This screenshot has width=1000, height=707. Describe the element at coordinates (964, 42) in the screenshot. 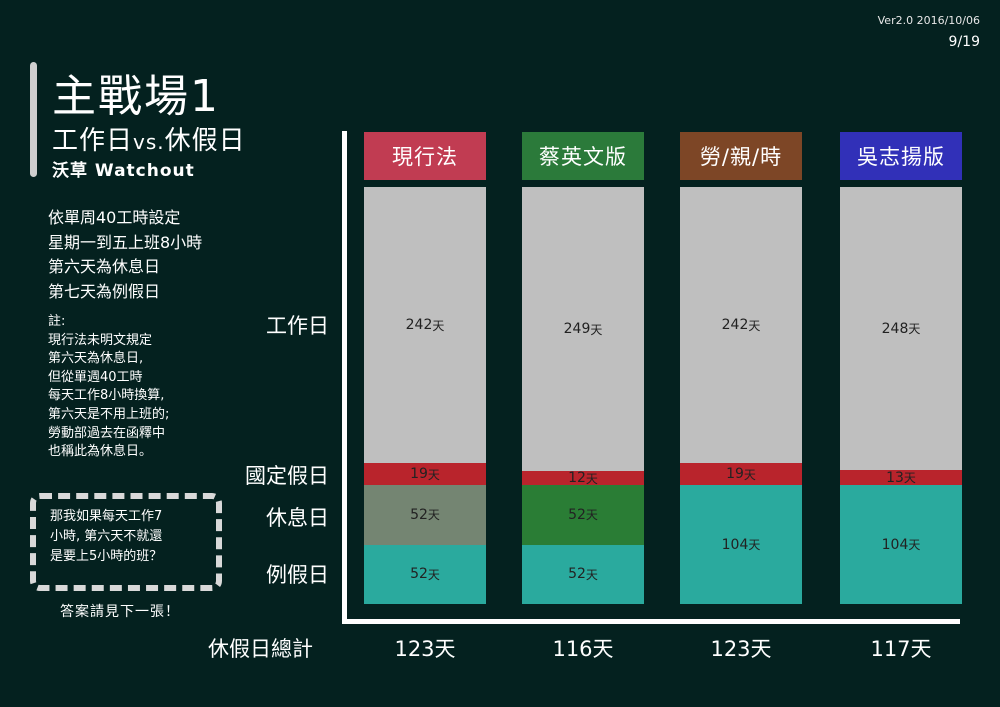

I see `page-number: 9/19` at that location.